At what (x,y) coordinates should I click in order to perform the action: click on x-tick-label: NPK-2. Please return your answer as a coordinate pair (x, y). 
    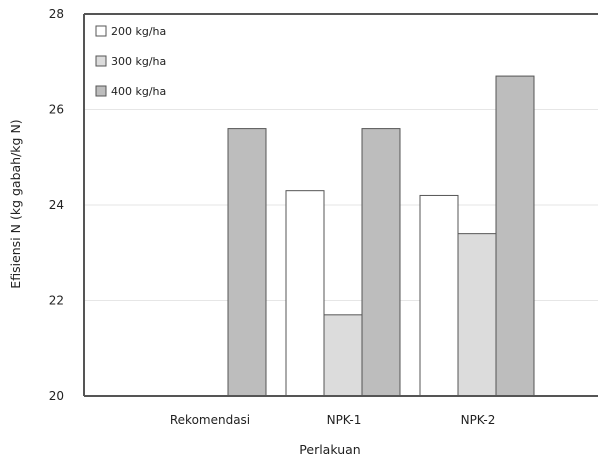
    Looking at the image, I should click on (478, 420).